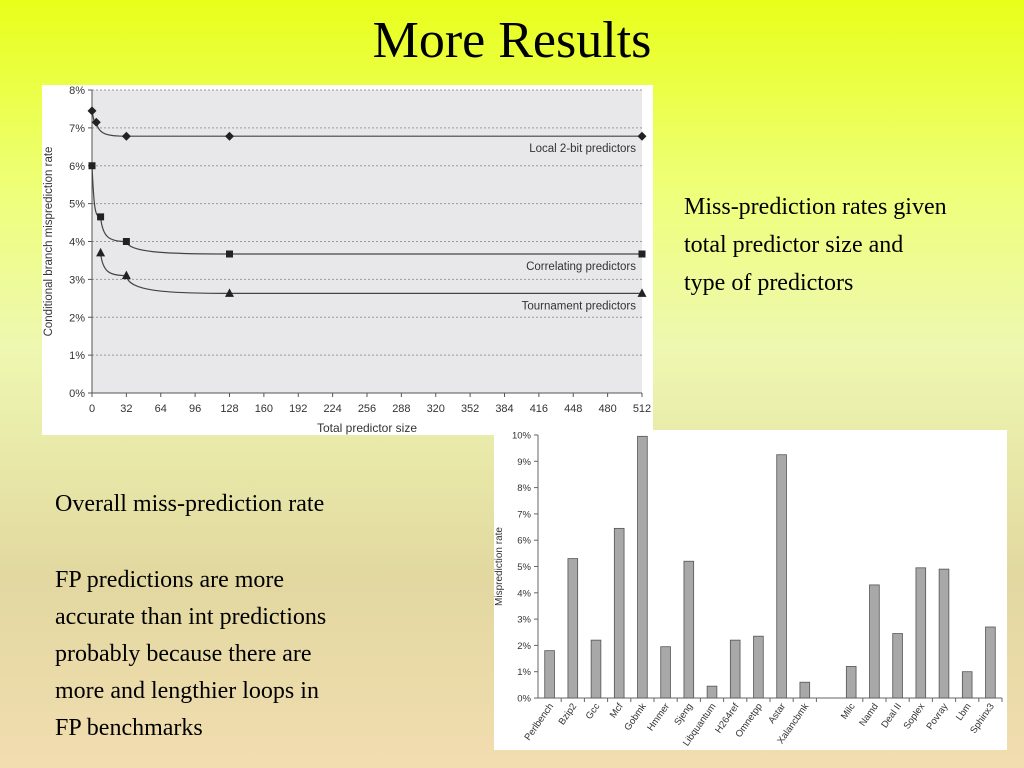  I want to click on y-axis-title: Misprediction rate, so click(499, 566).